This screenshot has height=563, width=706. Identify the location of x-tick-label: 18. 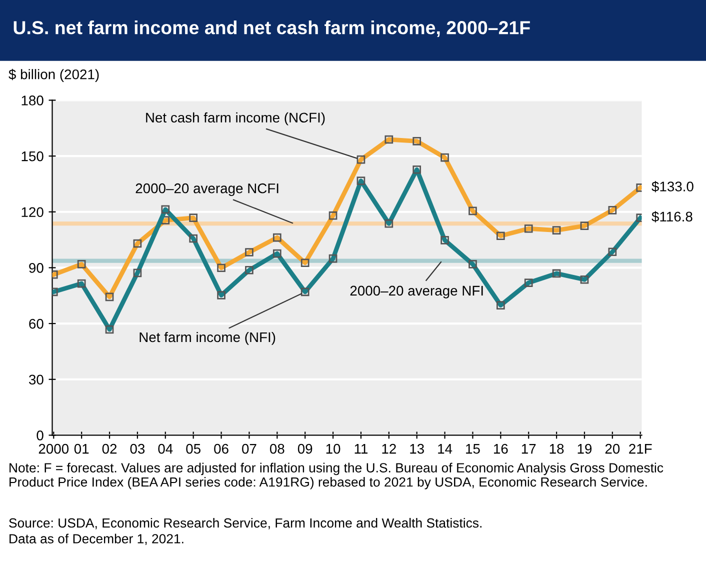
(557, 449).